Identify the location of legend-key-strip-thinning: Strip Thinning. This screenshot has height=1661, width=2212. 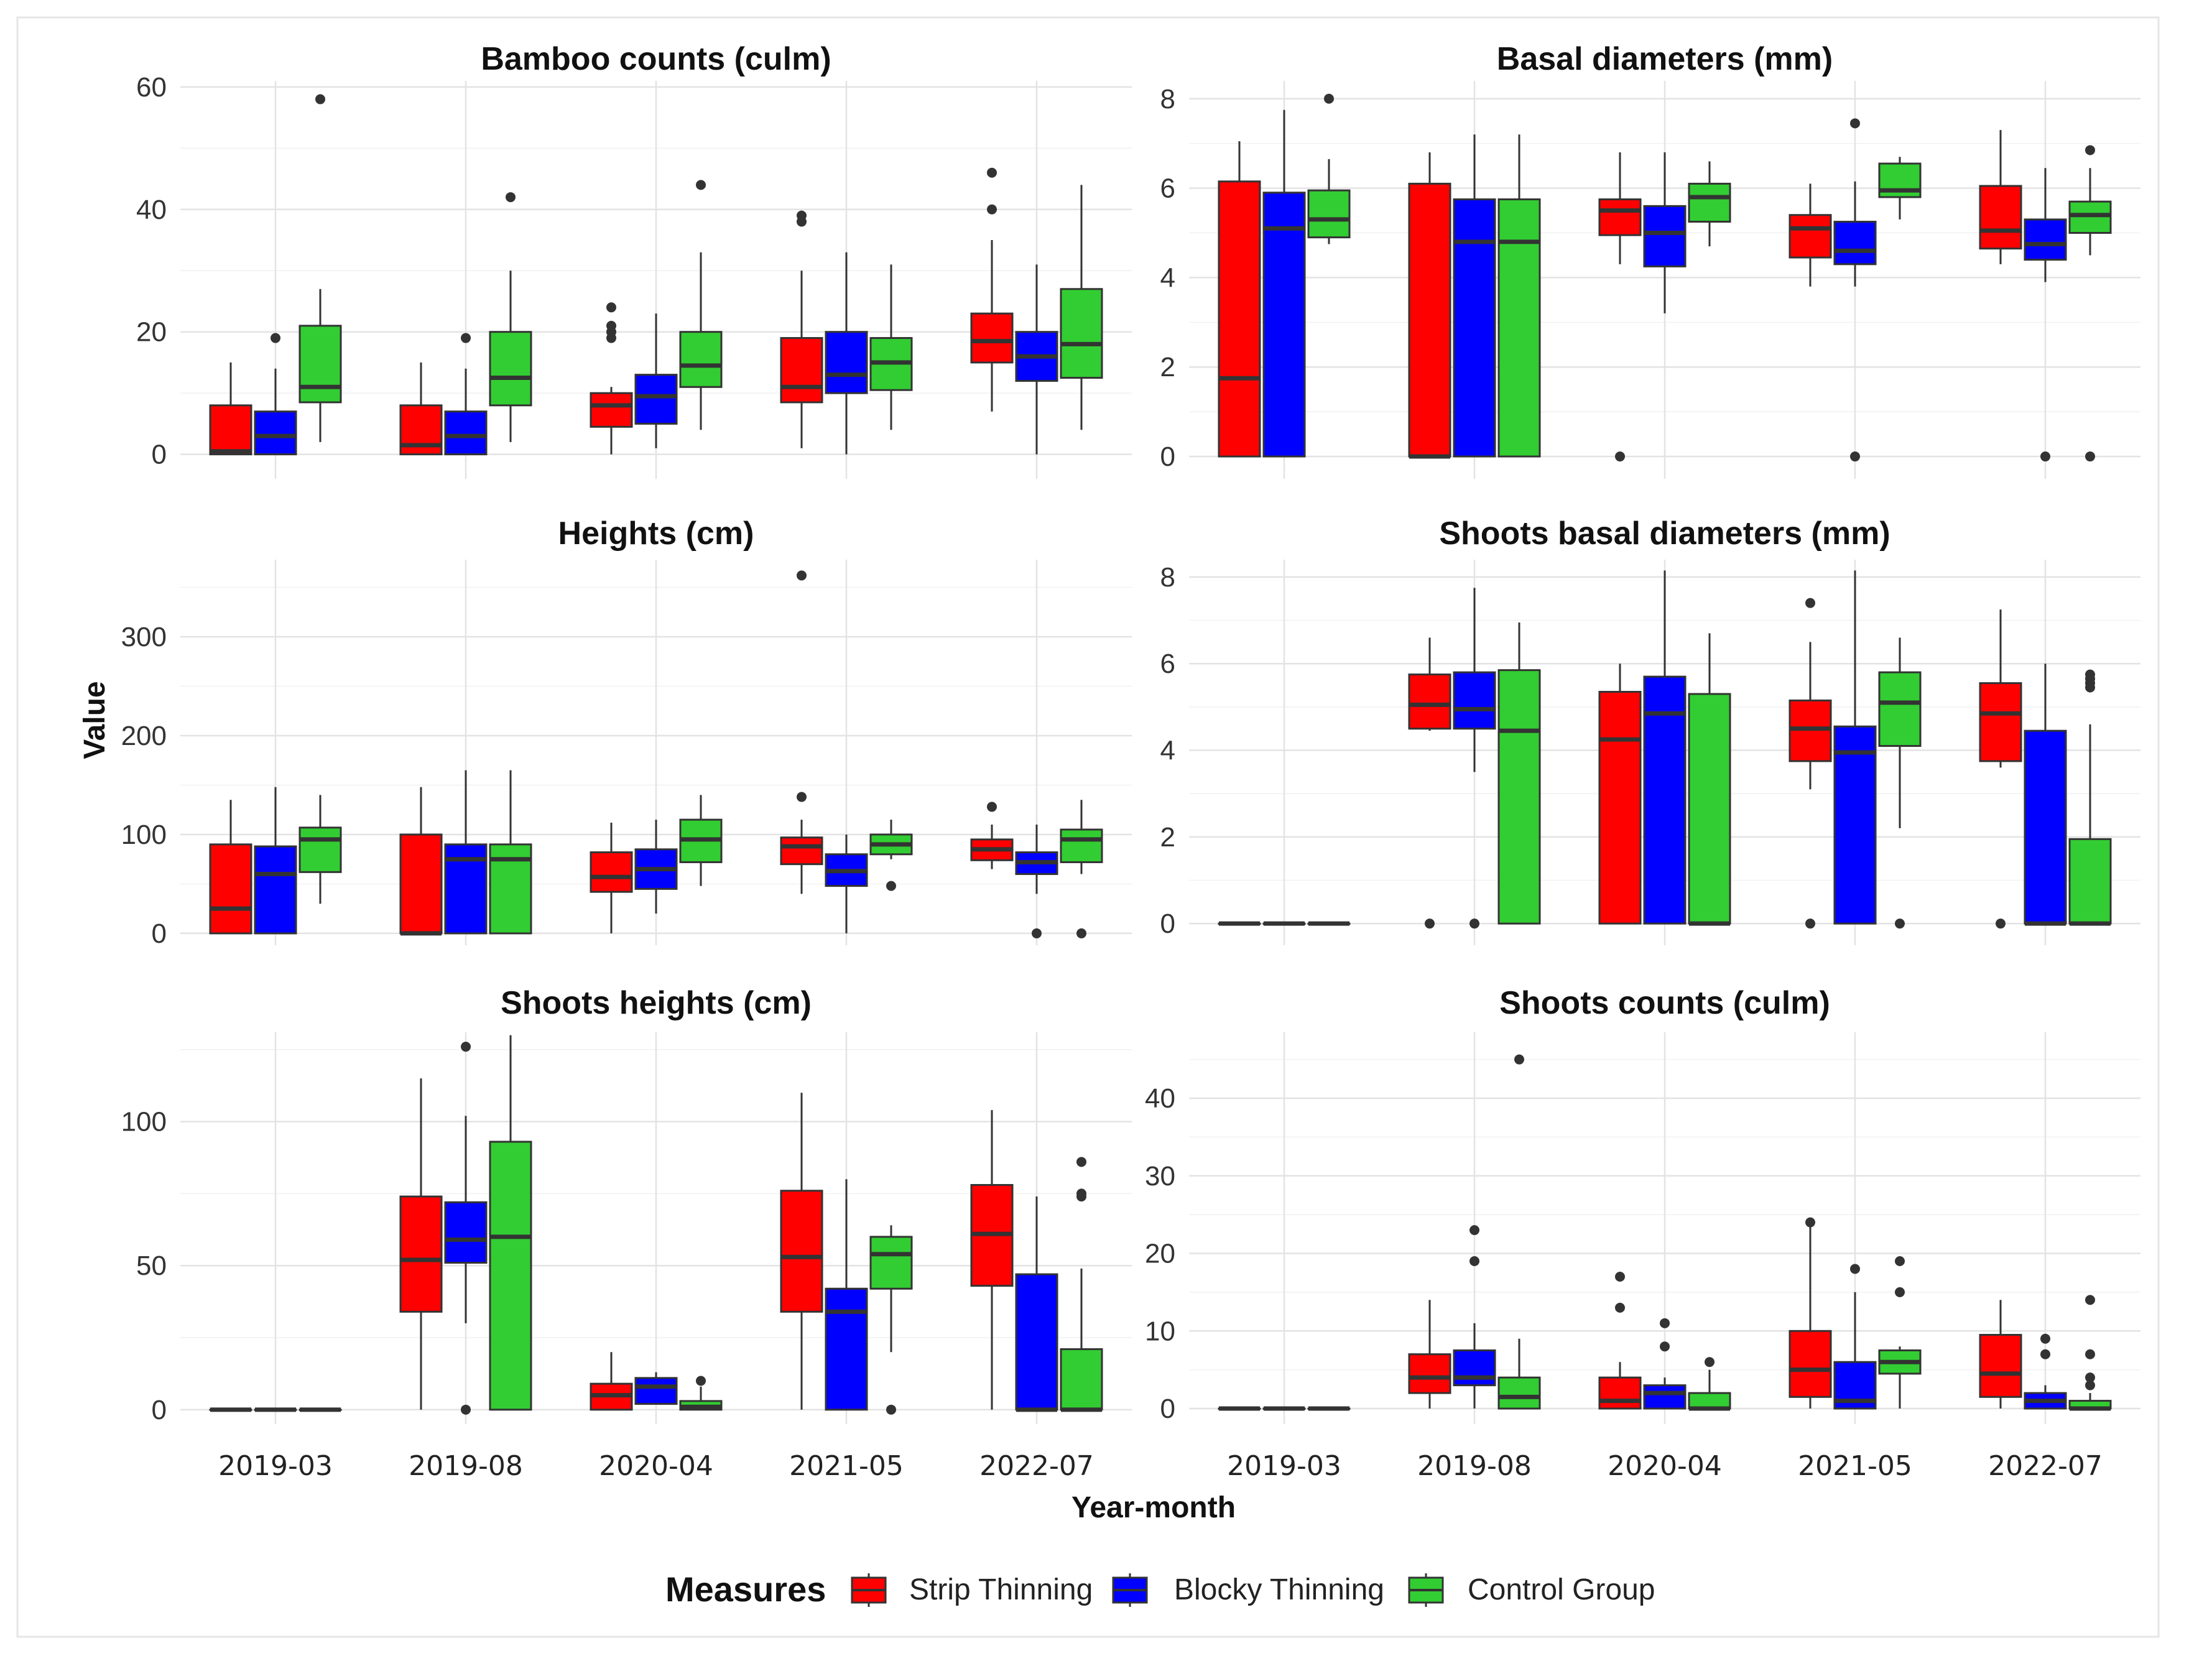
(972, 1590).